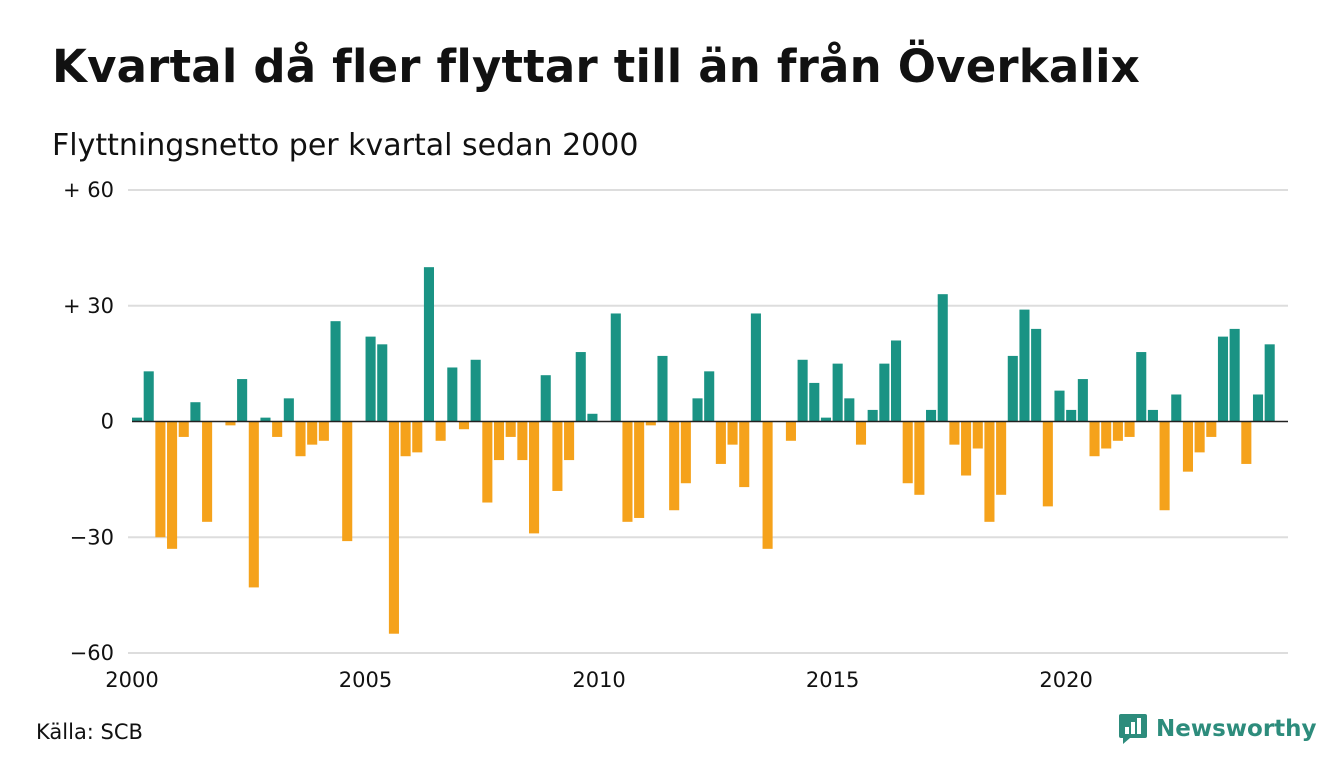 Image resolution: width=1340 pixels, height=780 pixels. I want to click on bar-2012-q2, so click(709, 396).